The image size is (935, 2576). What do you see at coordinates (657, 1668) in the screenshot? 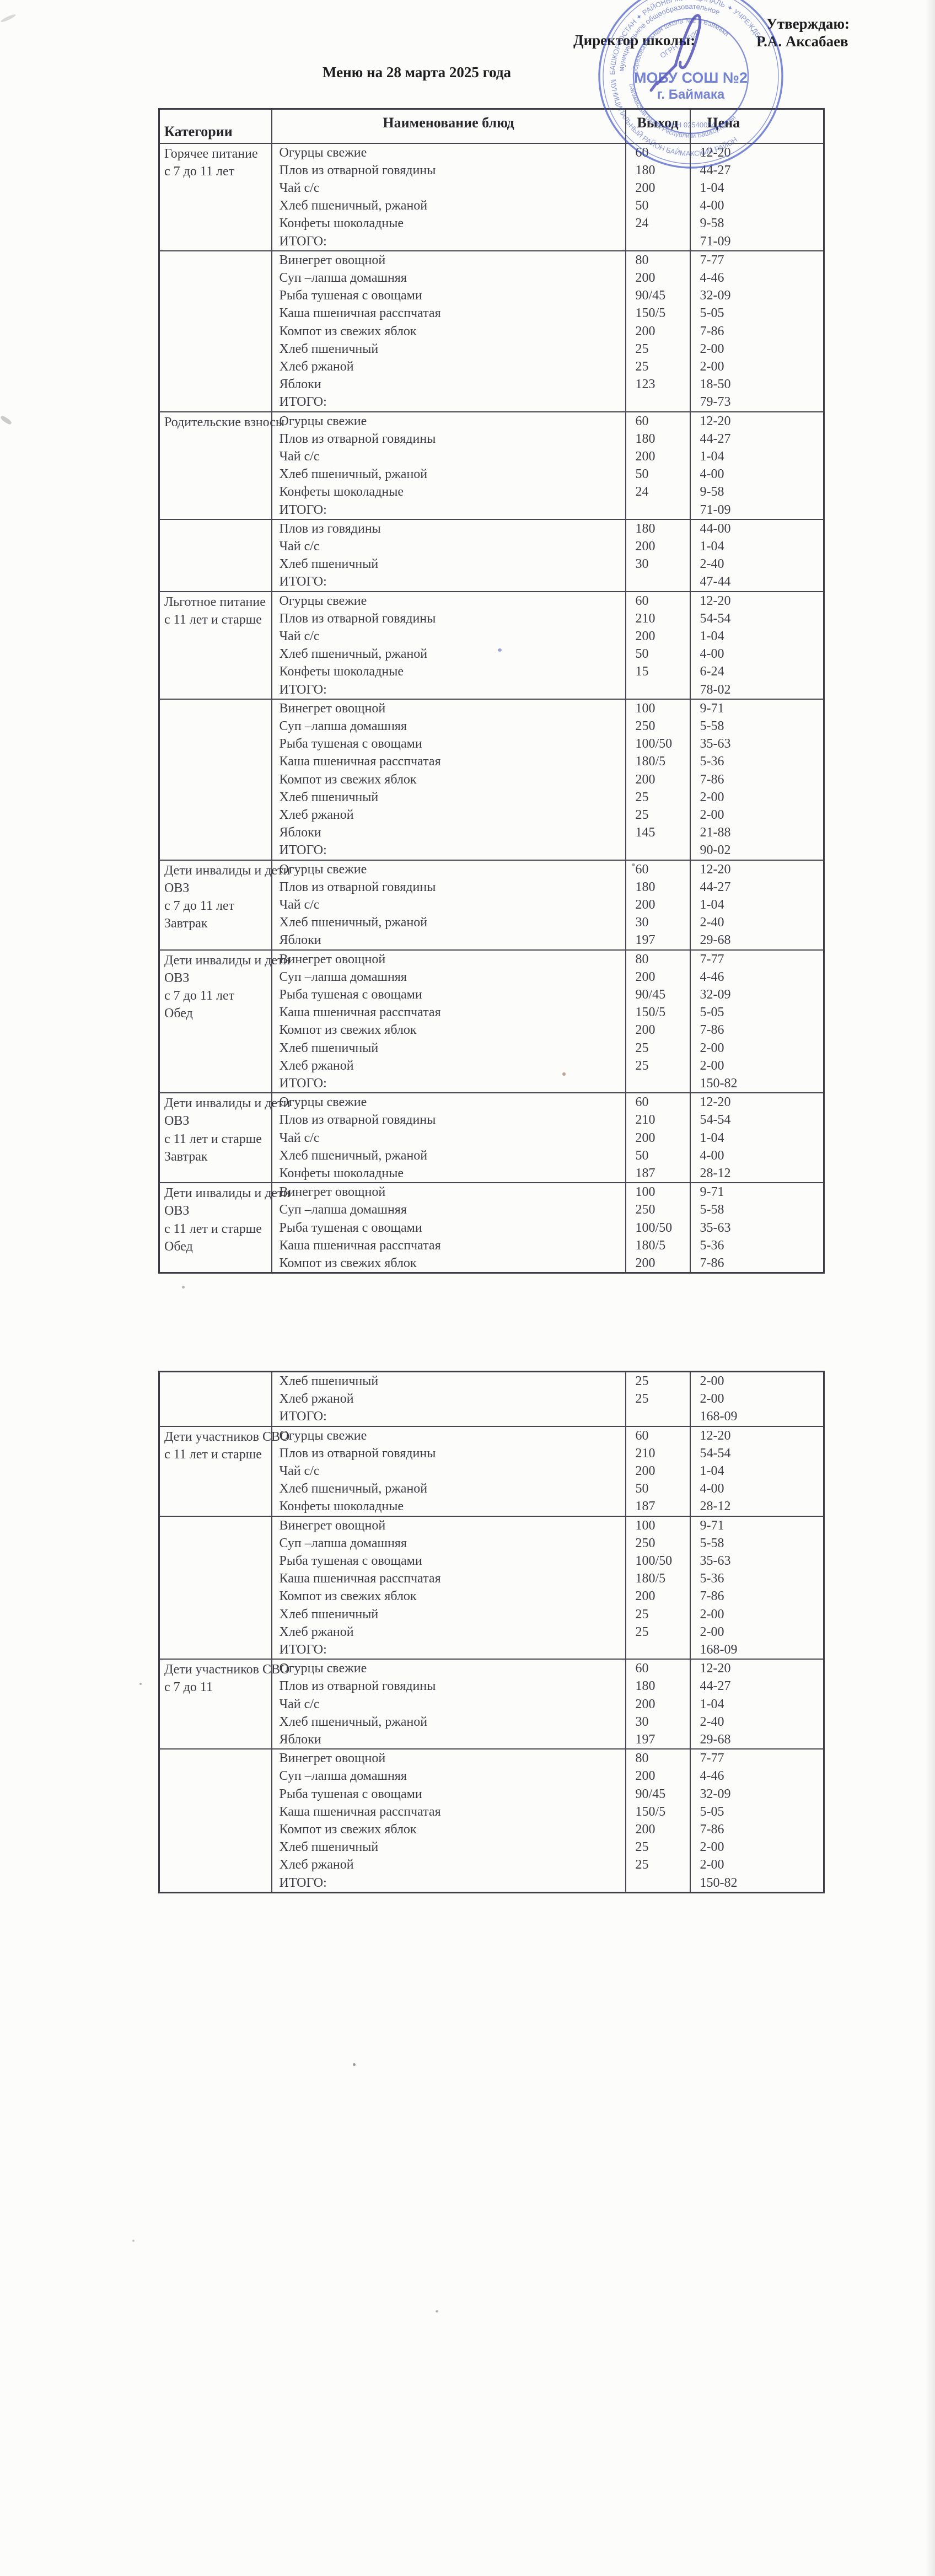
I see `portion-cell: 60` at bounding box center [657, 1668].